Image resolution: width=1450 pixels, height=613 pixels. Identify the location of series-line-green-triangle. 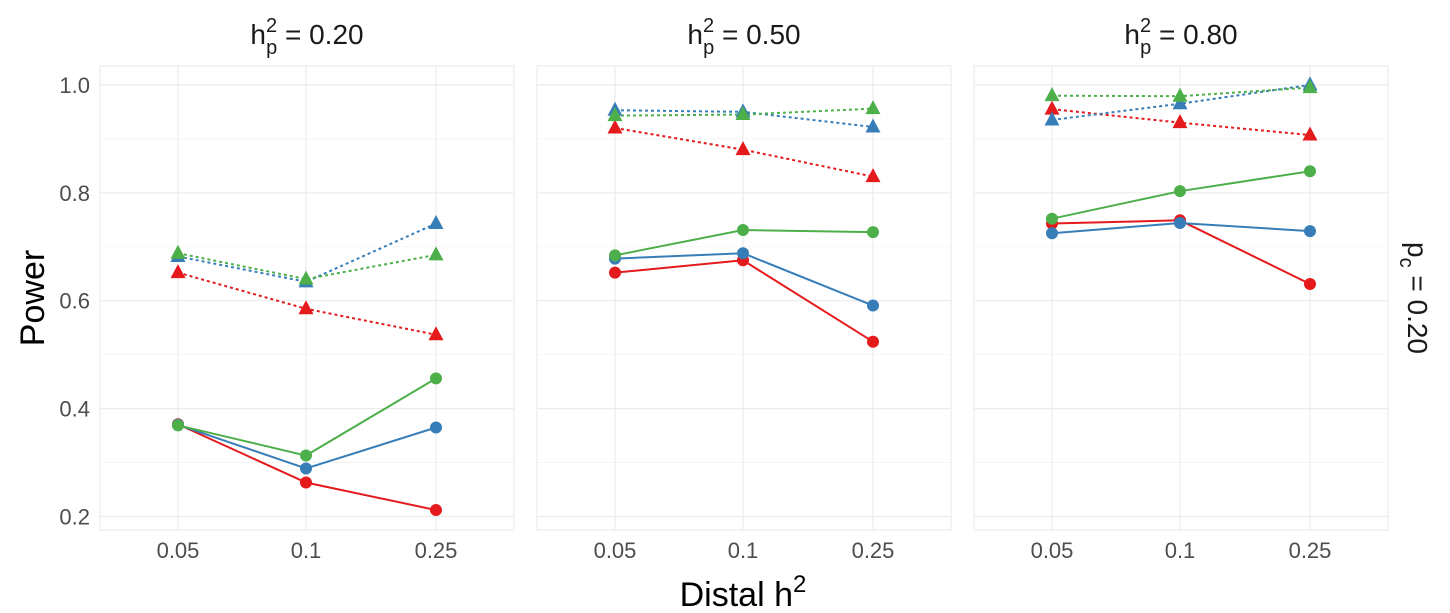
(307, 266).